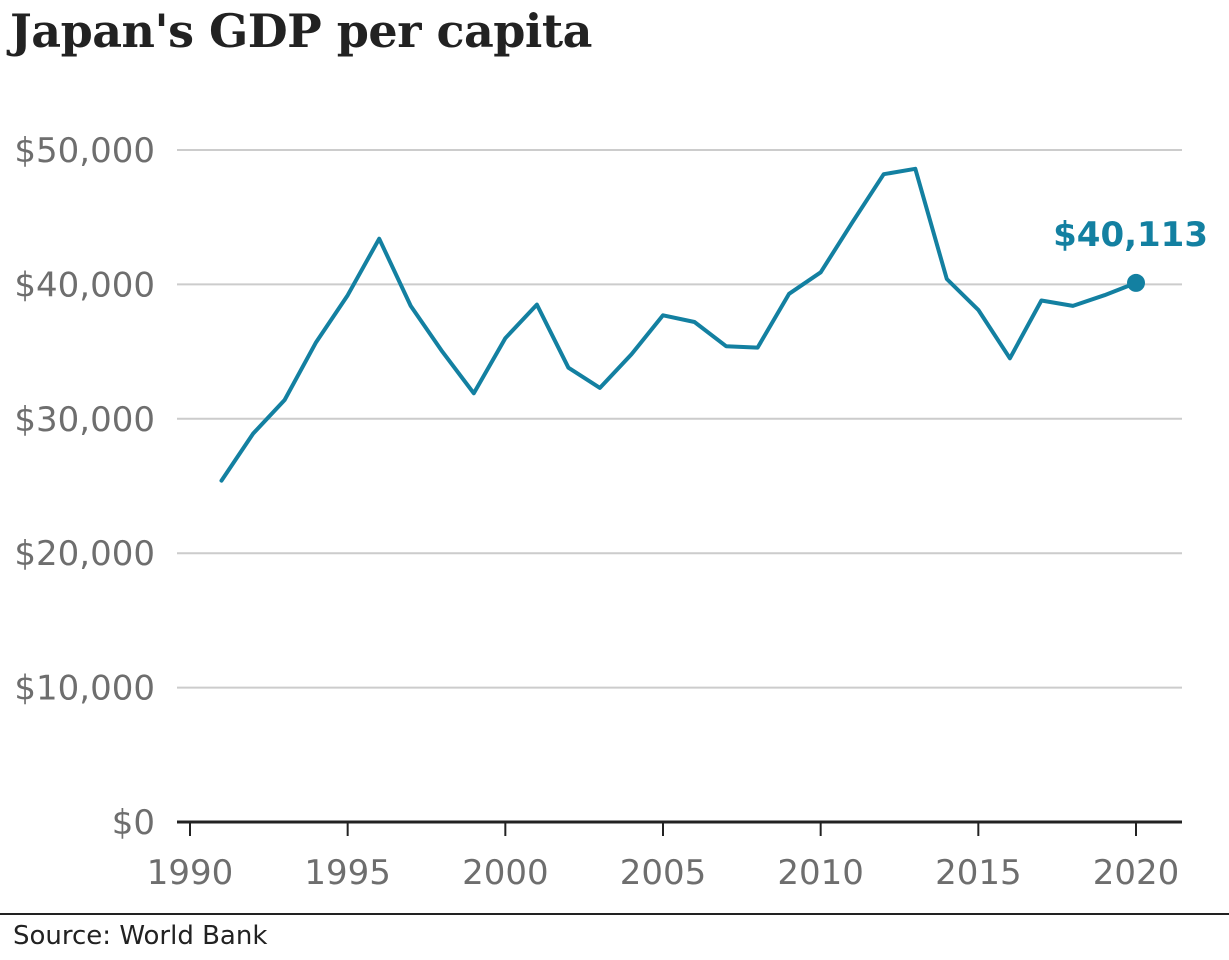  Describe the element at coordinates (301, 31) in the screenshot. I see `chart-title: Japan's GDP per capita` at that location.